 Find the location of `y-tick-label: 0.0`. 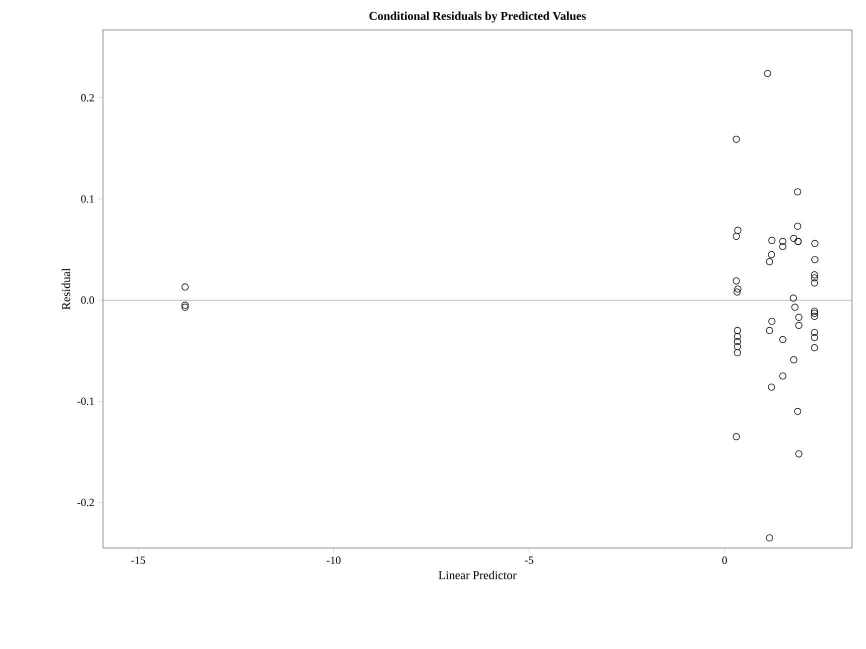

y-tick-label: 0.0 is located at coordinates (87, 300).